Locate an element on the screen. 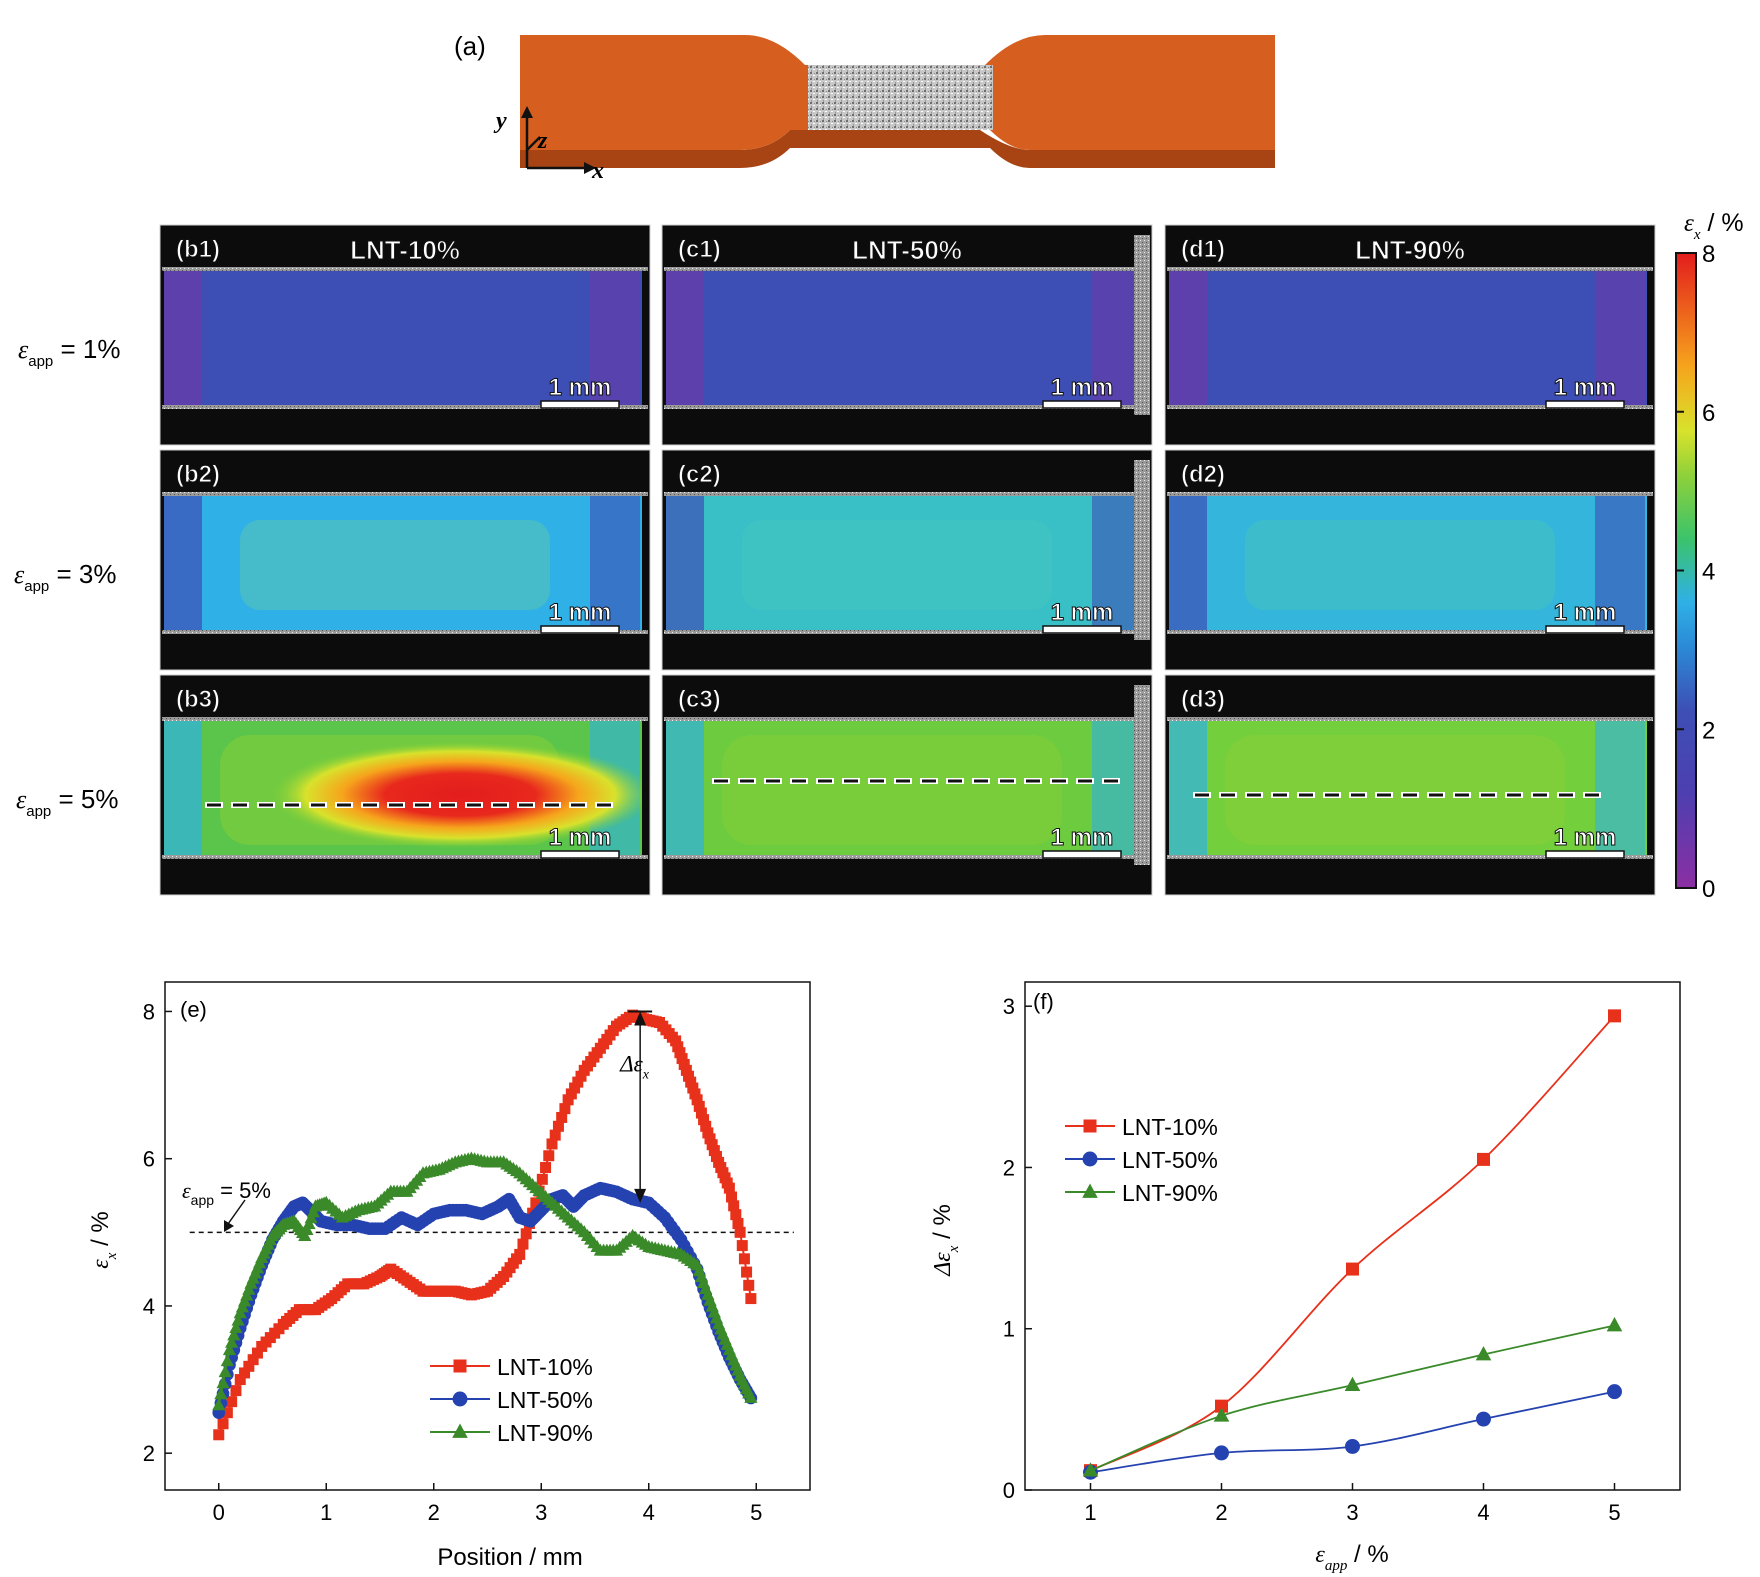  scale-bar-label-c2: 1 mm is located at coordinates (1082, 612).